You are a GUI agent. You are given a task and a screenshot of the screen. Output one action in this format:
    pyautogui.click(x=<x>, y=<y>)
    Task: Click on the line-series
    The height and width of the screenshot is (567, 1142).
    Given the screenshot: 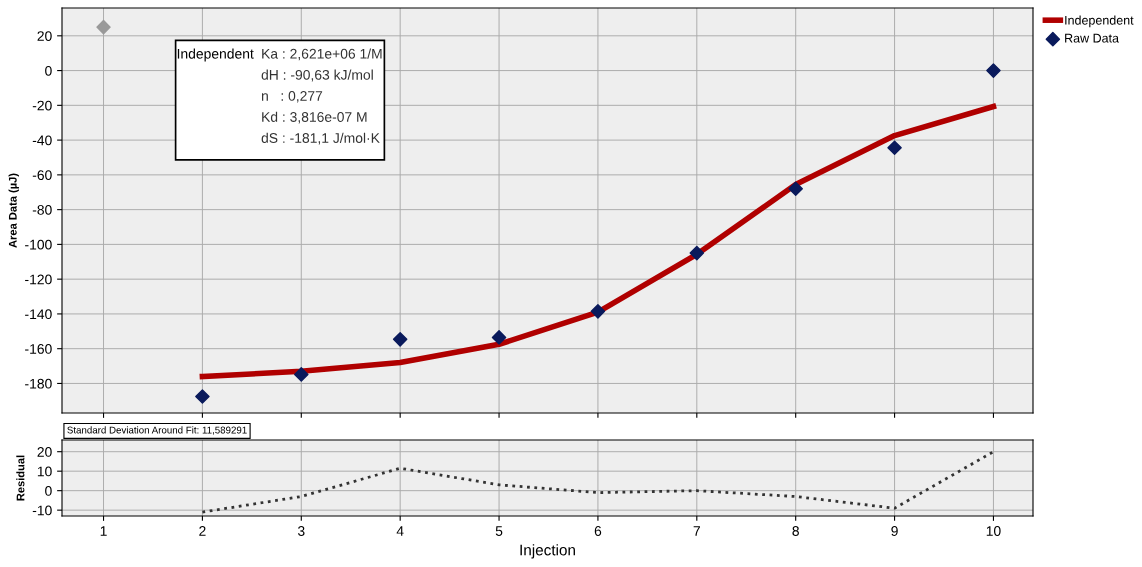 What is the action you would take?
    pyautogui.click(x=598, y=482)
    